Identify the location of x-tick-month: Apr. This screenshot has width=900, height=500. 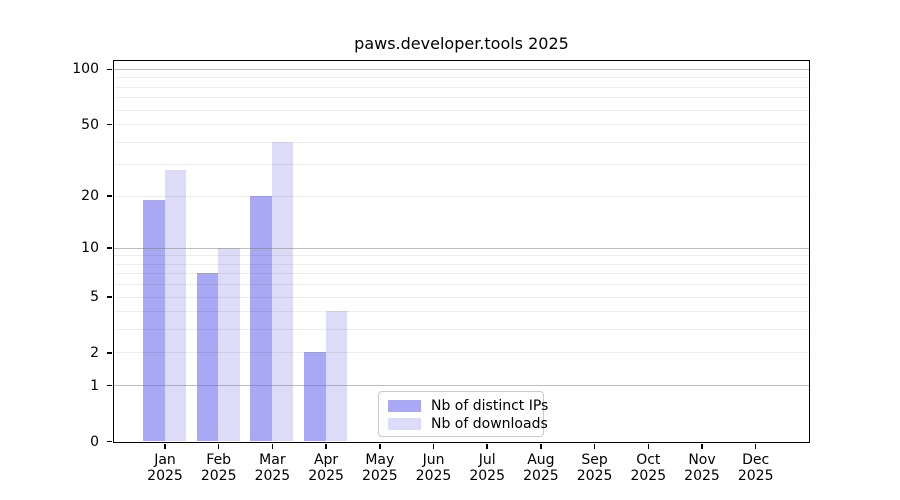
(326, 460).